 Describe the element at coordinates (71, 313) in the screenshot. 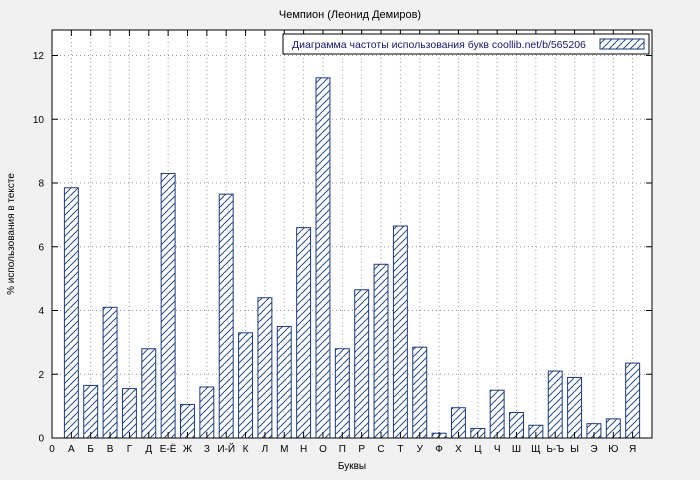

I see `bar-А` at that location.